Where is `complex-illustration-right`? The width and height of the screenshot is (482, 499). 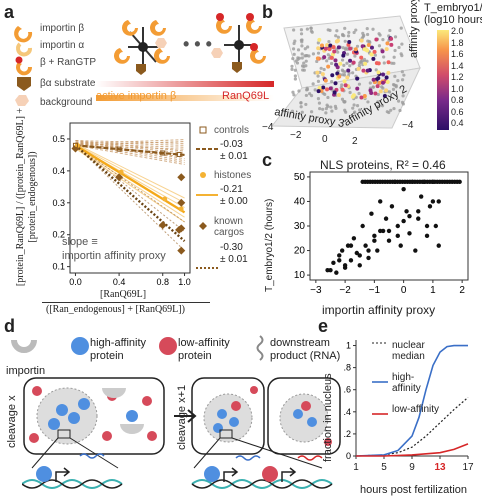
complex-illustration-right is located at coordinates (238, 43).